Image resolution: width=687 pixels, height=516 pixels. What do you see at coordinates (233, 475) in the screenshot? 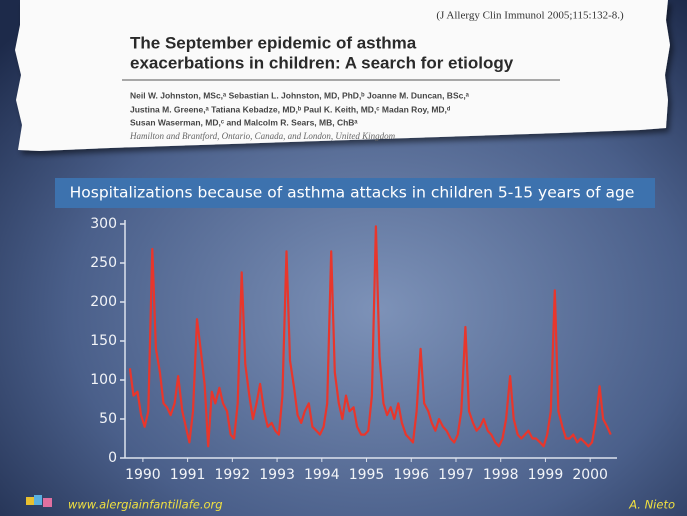
I see `x-tick-label: 1992` at bounding box center [233, 475].